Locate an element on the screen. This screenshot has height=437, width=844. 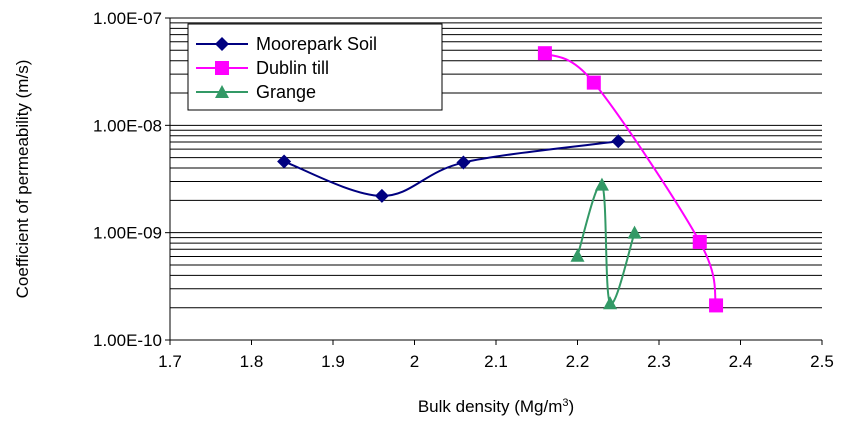
series-line-grange is located at coordinates (606, 244).